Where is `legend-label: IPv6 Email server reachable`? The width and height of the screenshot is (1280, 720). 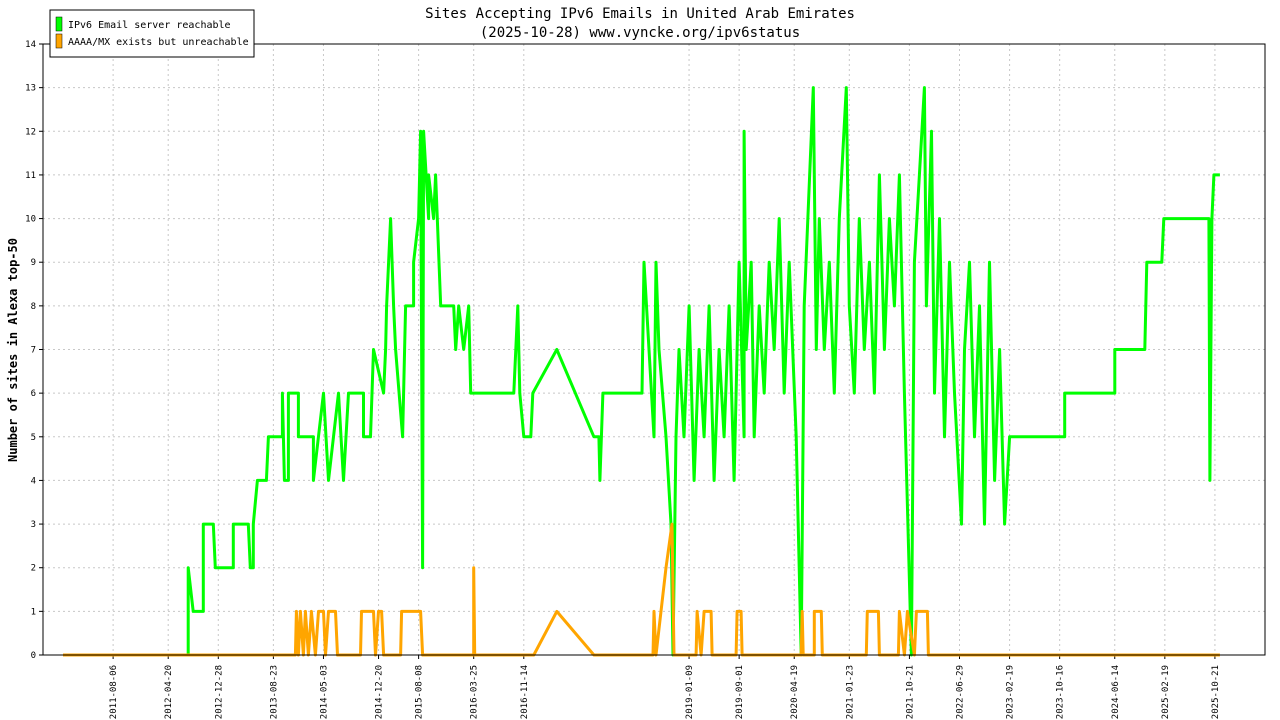 legend-label: IPv6 Email server reachable is located at coordinates (149, 25).